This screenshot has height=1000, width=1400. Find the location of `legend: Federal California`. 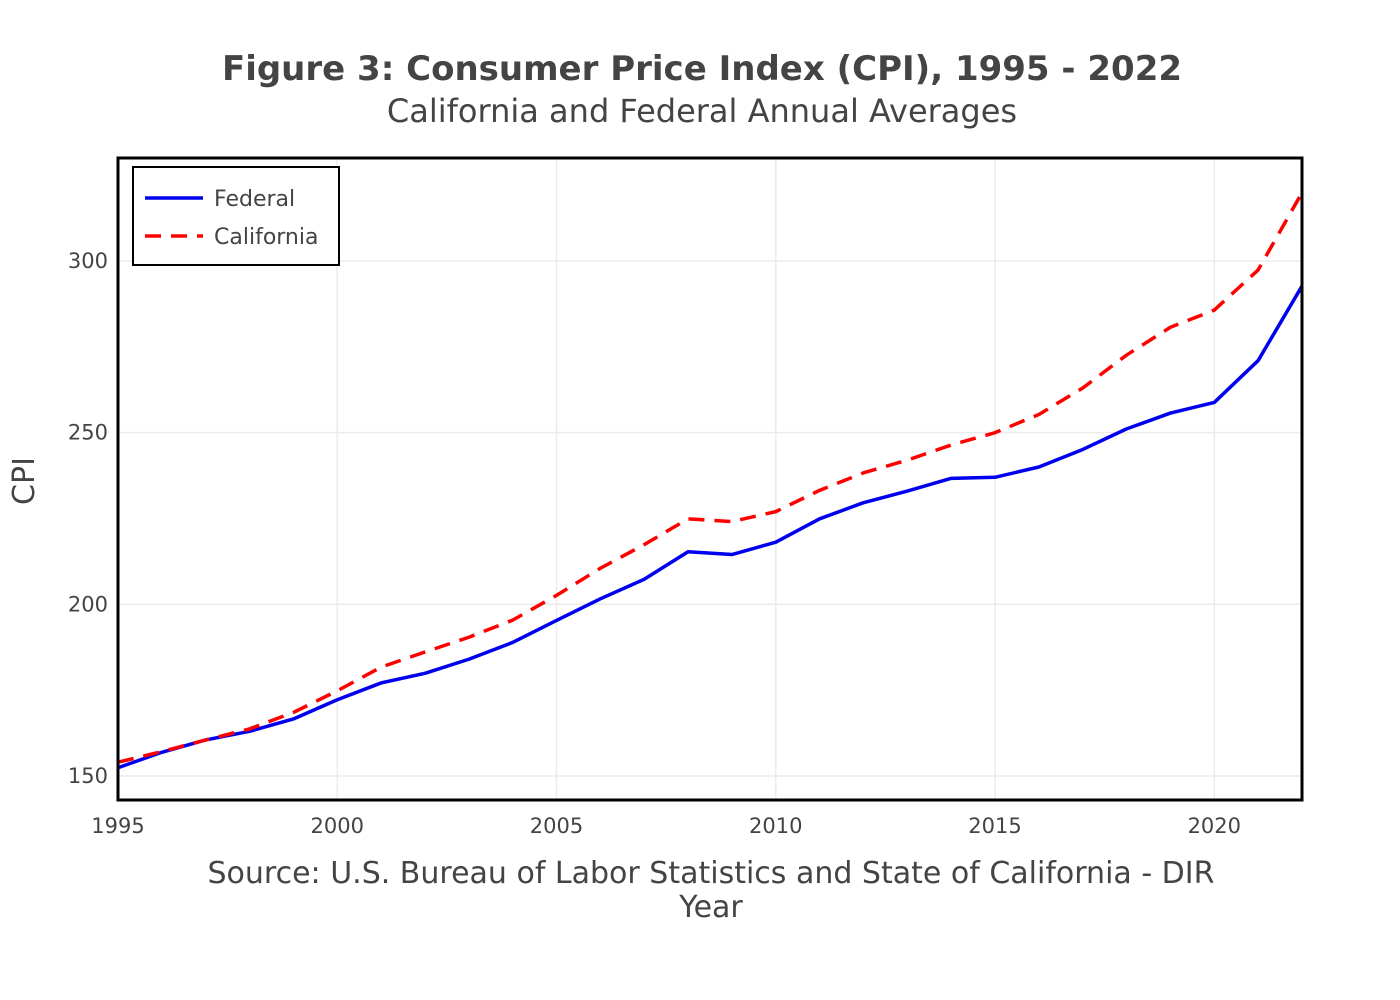

legend: Federal California is located at coordinates (236, 216).